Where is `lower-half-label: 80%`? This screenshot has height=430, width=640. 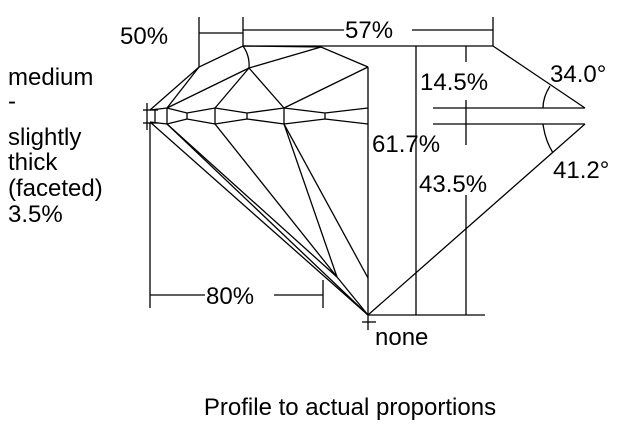
lower-half-label: 80% is located at coordinates (230, 296).